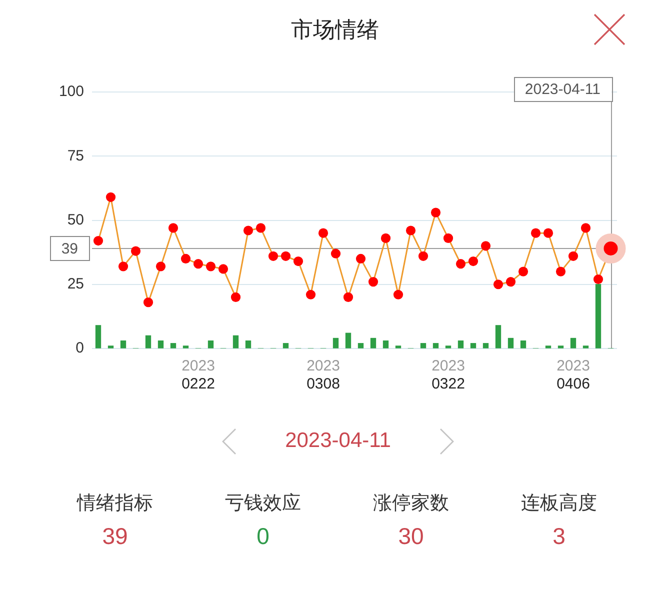 This screenshot has width=670, height=600. What do you see at coordinates (411, 536) in the screenshot?
I see `data-label: 30` at bounding box center [411, 536].